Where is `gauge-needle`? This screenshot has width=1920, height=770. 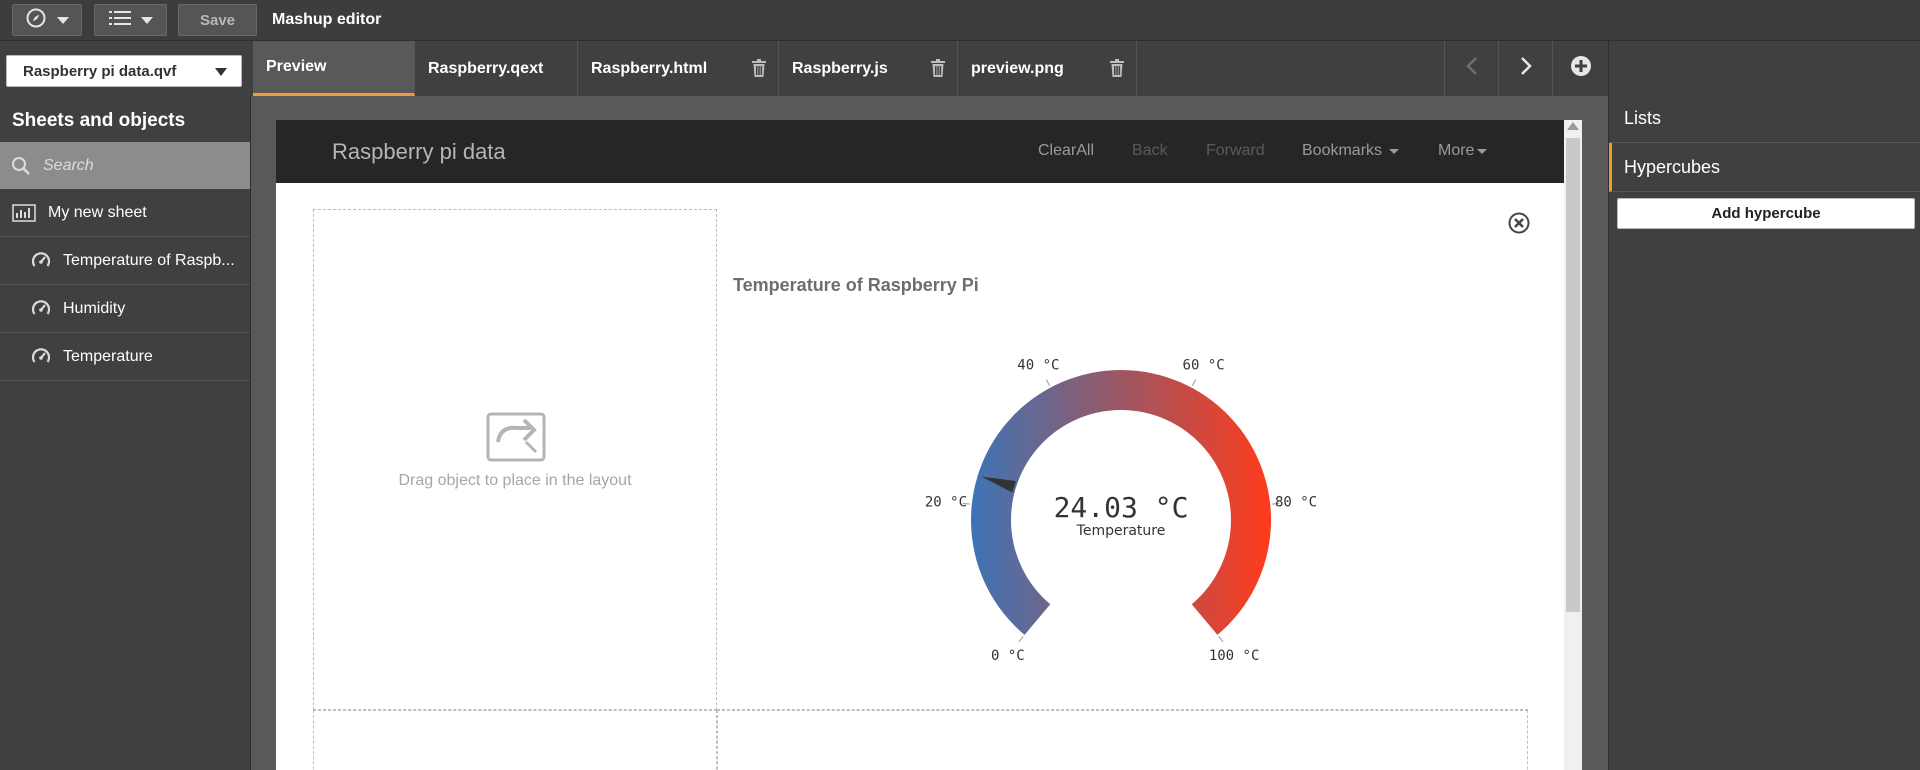
gauge-needle is located at coordinates (998, 484).